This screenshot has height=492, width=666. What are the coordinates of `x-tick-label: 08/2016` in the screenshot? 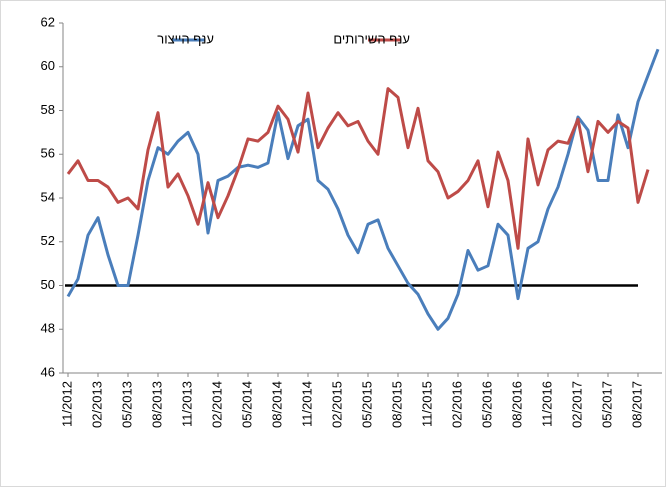 It's located at (516, 404).